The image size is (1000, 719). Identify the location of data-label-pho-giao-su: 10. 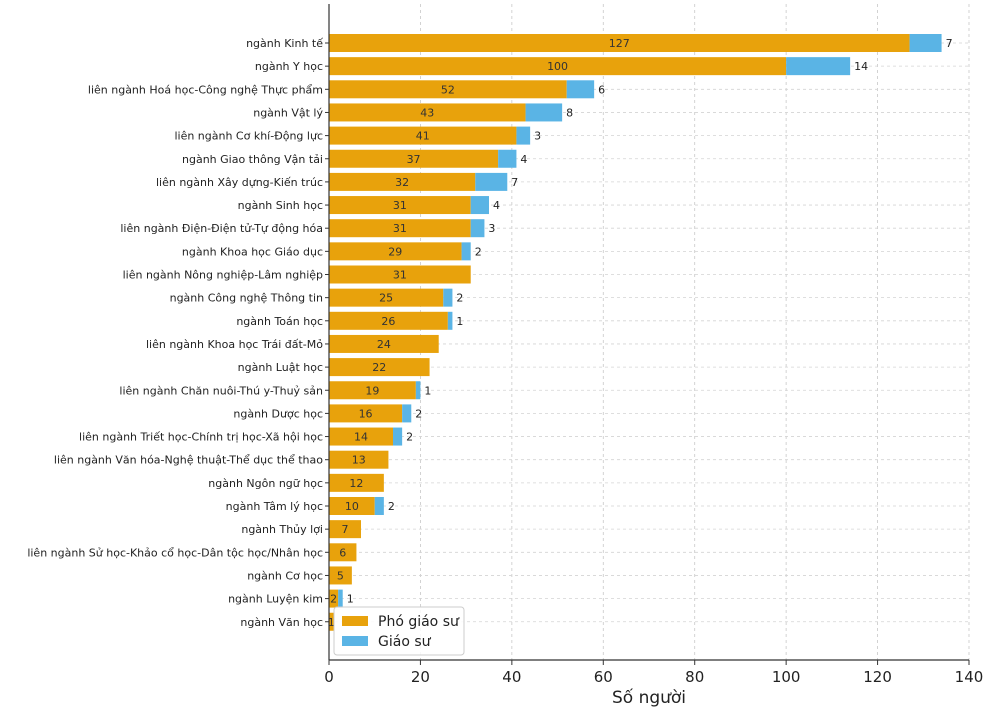
(352, 506).